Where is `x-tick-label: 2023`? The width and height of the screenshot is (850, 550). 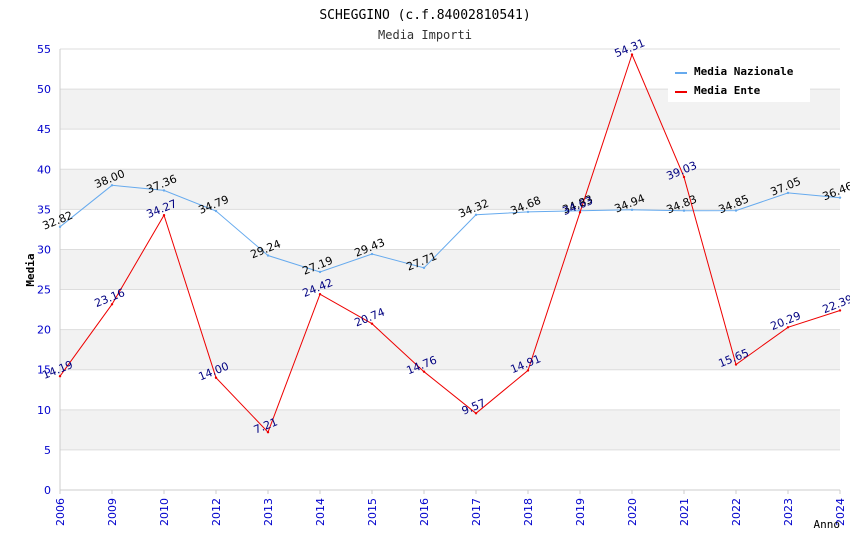
x-tick-label: 2023 is located at coordinates (788, 512).